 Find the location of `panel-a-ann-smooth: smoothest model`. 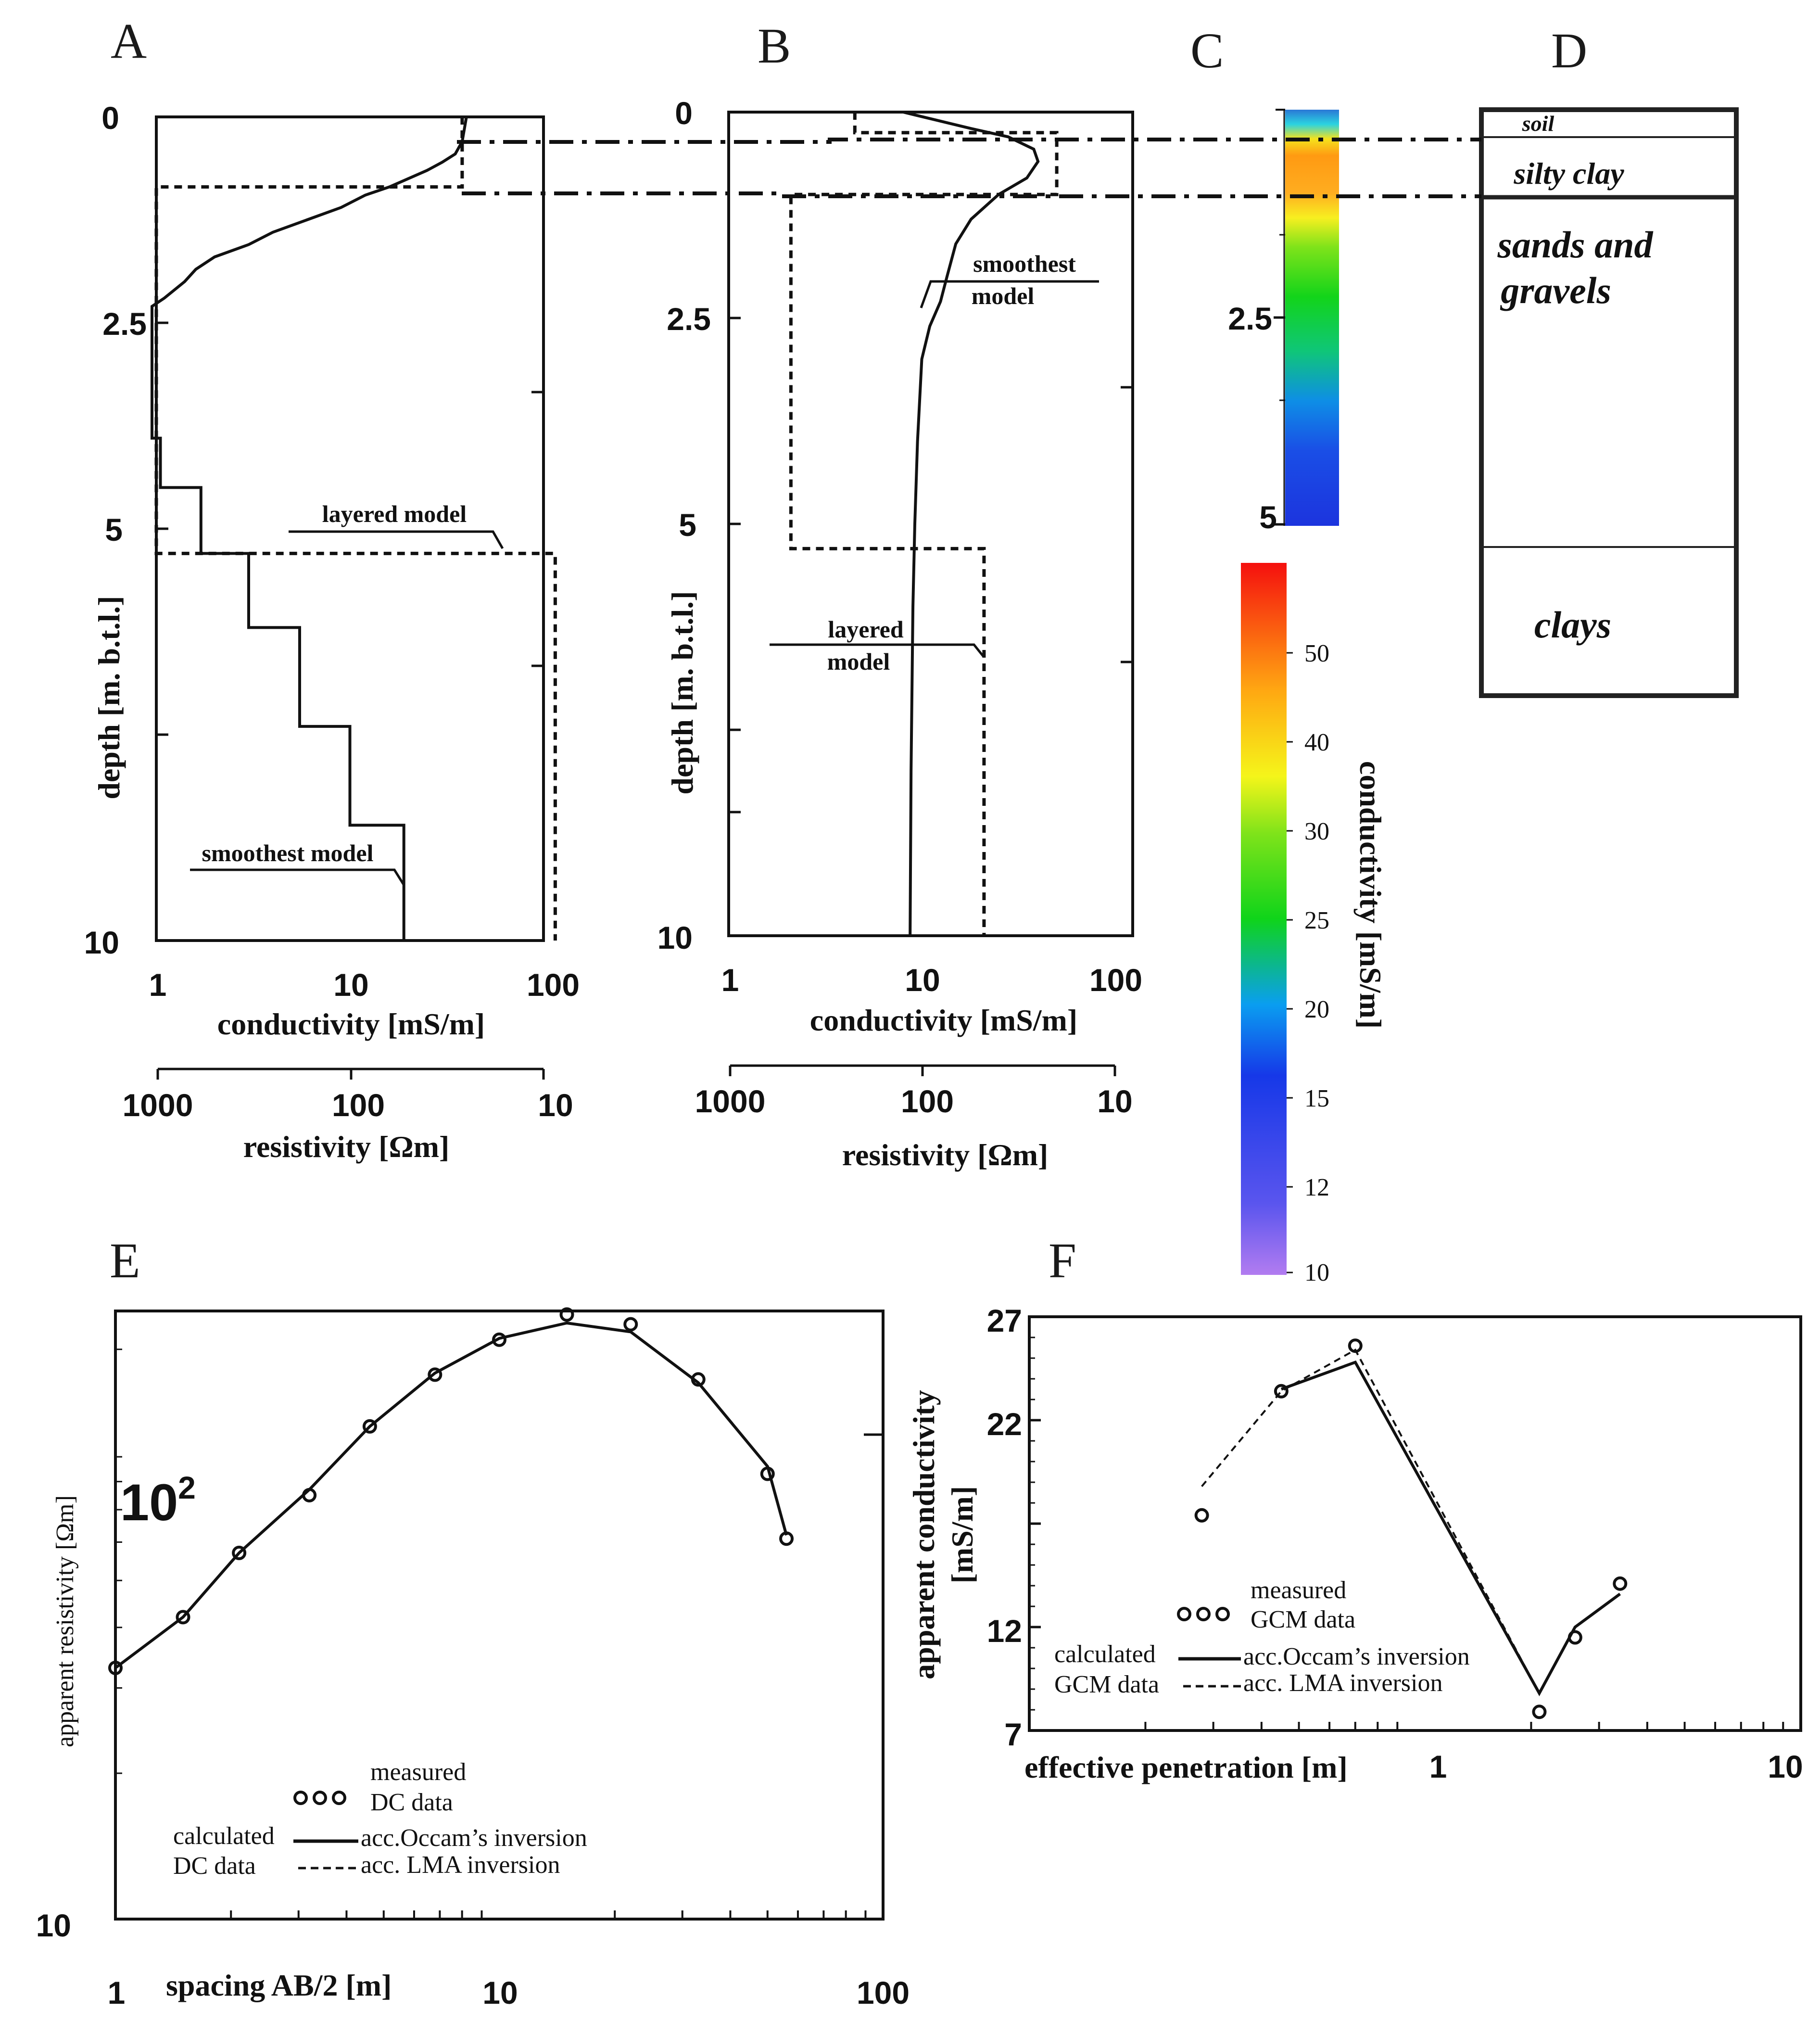

panel-a-ann-smooth: smoothest model is located at coordinates (288, 853).